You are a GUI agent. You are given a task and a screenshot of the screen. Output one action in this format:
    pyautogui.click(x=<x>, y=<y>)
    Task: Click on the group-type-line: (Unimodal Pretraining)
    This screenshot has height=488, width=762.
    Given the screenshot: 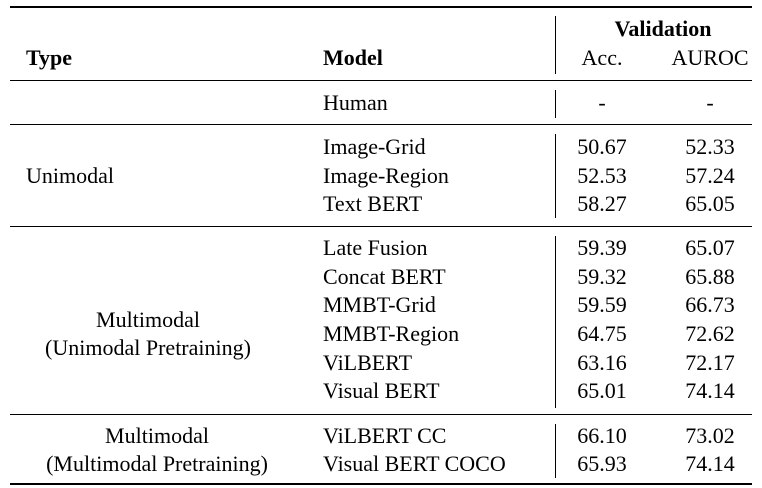 What is the action you would take?
    pyautogui.click(x=148, y=347)
    